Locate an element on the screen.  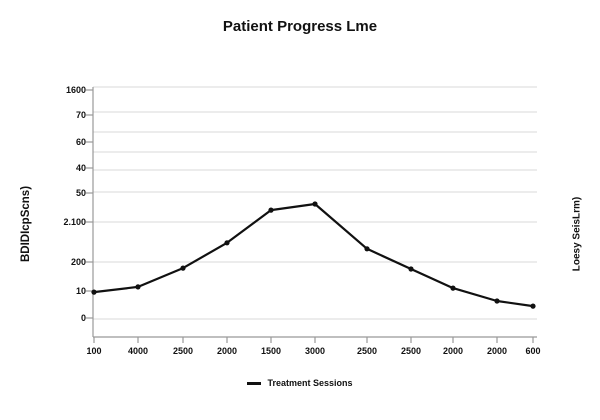
y-tick-label: 0 is located at coordinates (83, 317).